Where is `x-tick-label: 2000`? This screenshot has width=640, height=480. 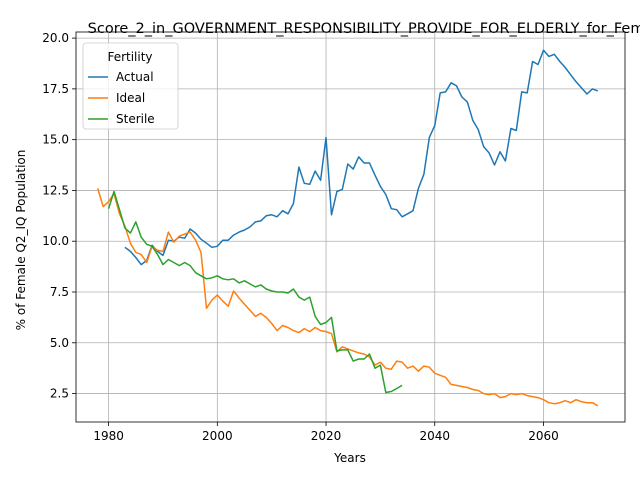
x-tick-label: 2000 is located at coordinates (217, 436).